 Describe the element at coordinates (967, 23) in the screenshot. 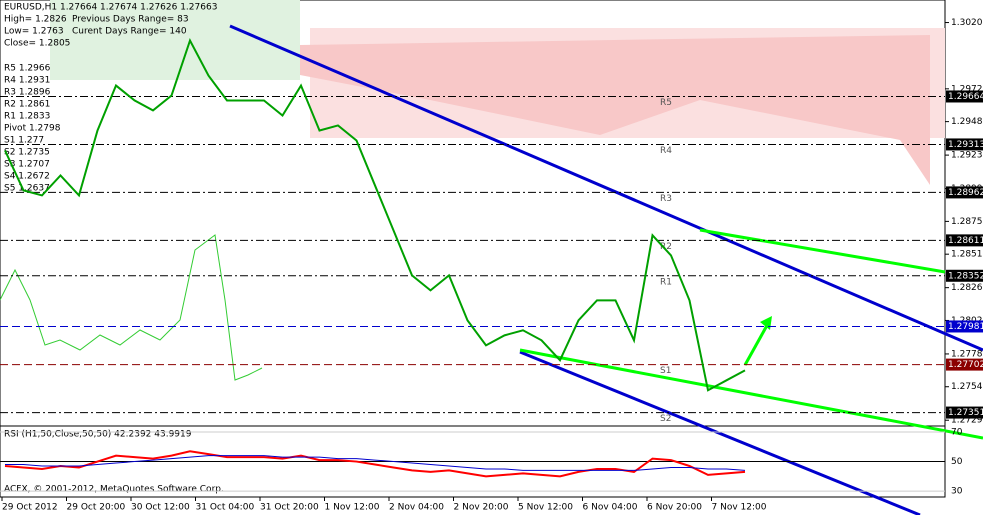

I see `y-tick-label: 1.30205` at that location.